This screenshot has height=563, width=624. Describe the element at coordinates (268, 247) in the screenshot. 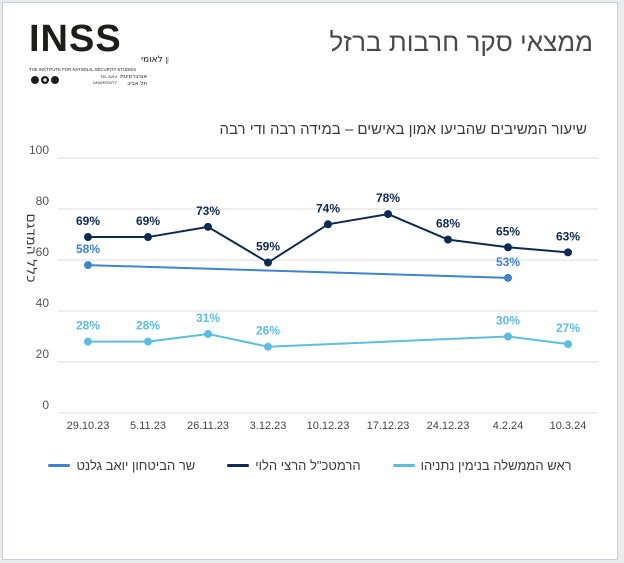

I see `data-label: 59%` at that location.